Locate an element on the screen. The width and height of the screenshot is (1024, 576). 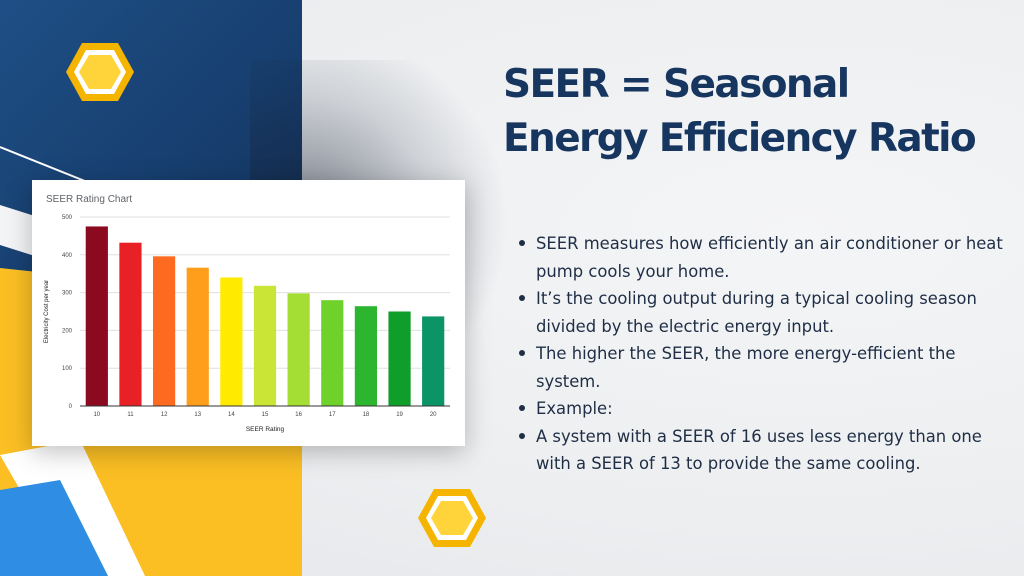
x-axis-tick-labels: 10 11 12 13 14 15 16 17 18 19 20 is located at coordinates (265, 415).